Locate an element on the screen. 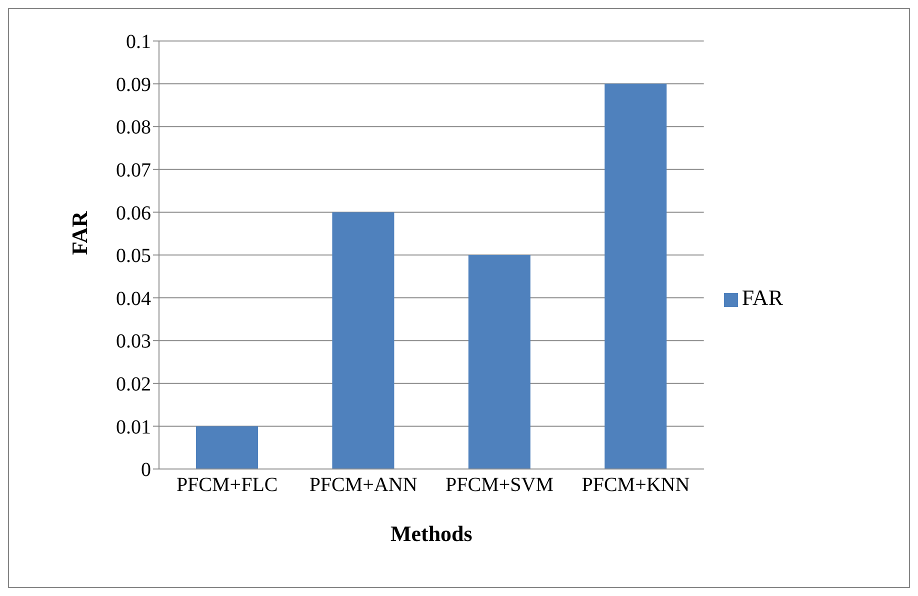 Image resolution: width=918 pixels, height=596 pixels. x-tick-label: PFCM+ANN is located at coordinates (363, 485).